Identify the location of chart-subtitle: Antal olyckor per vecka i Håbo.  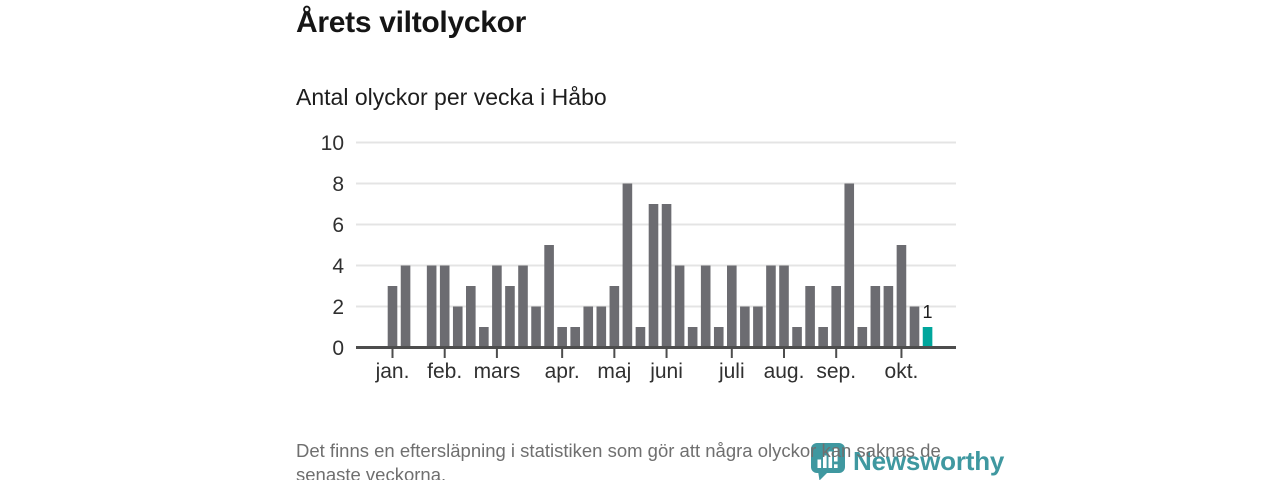
(451, 97).